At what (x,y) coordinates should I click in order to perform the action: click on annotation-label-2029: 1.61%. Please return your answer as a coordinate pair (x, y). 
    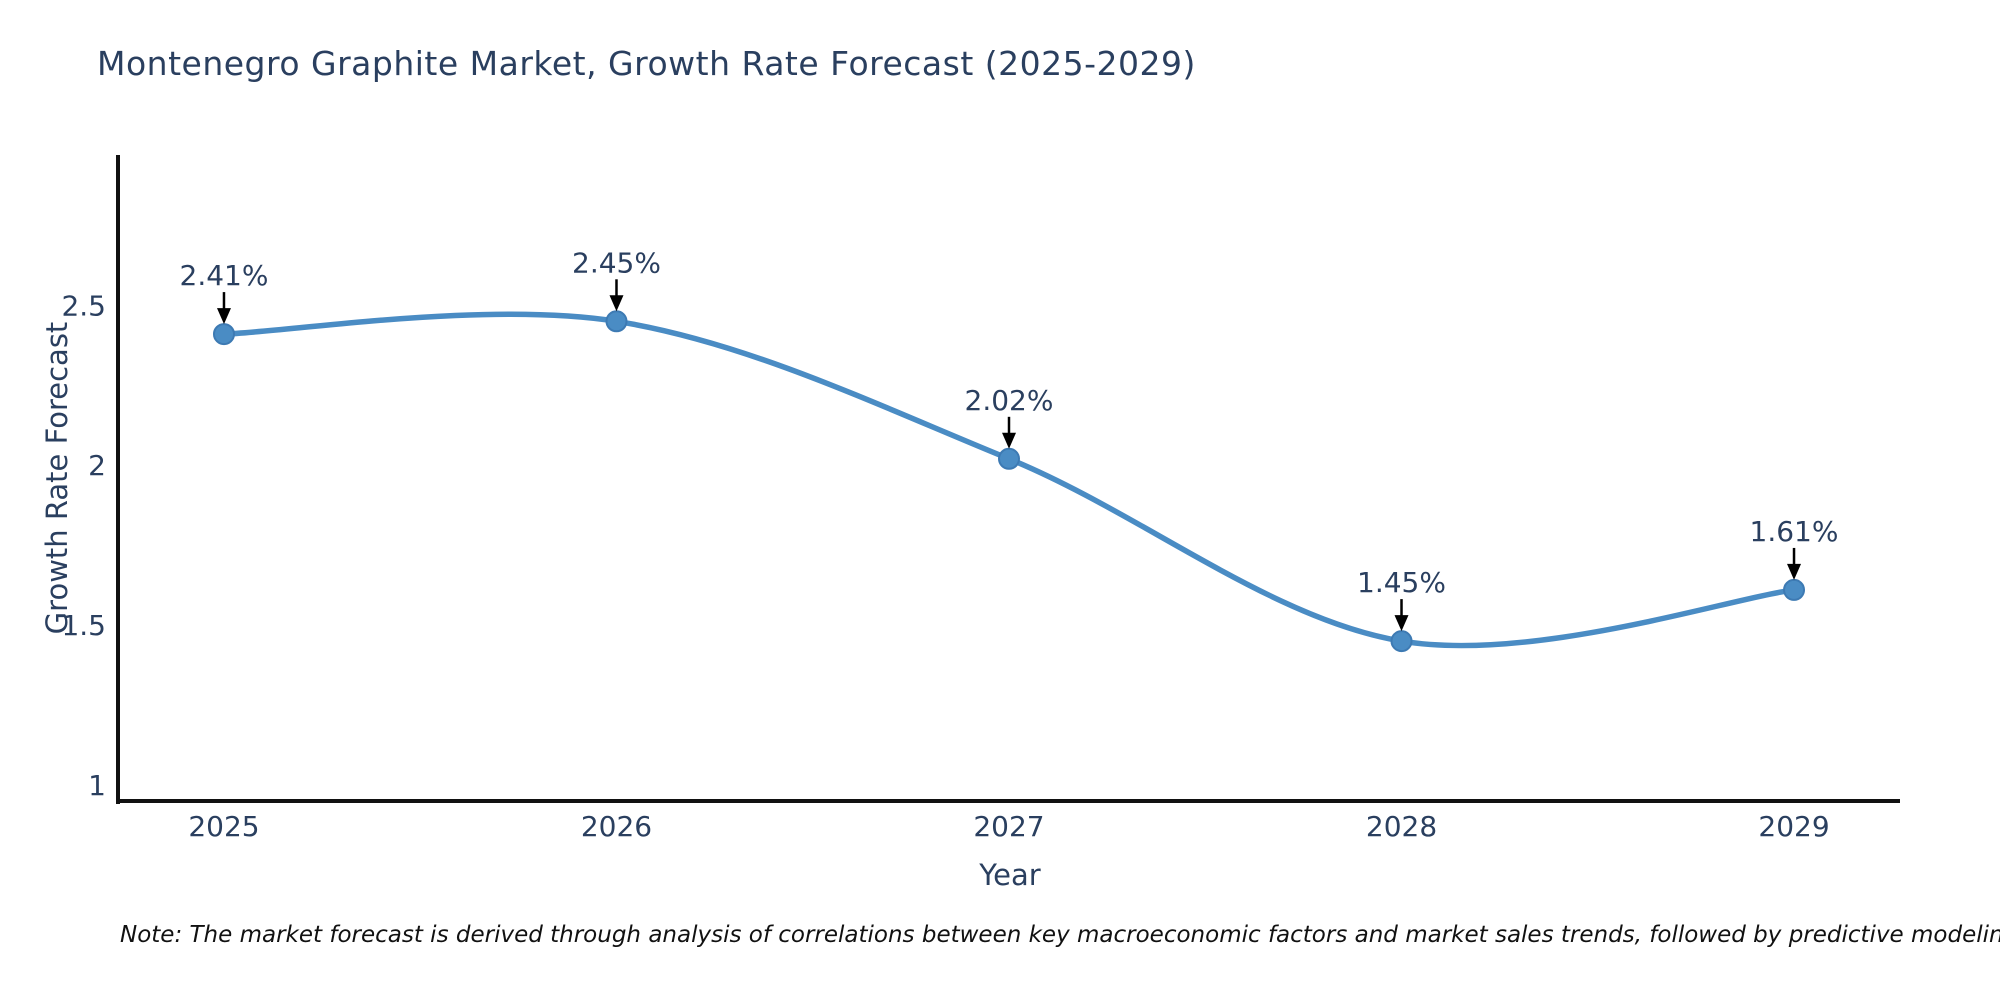
    Looking at the image, I should click on (1794, 531).